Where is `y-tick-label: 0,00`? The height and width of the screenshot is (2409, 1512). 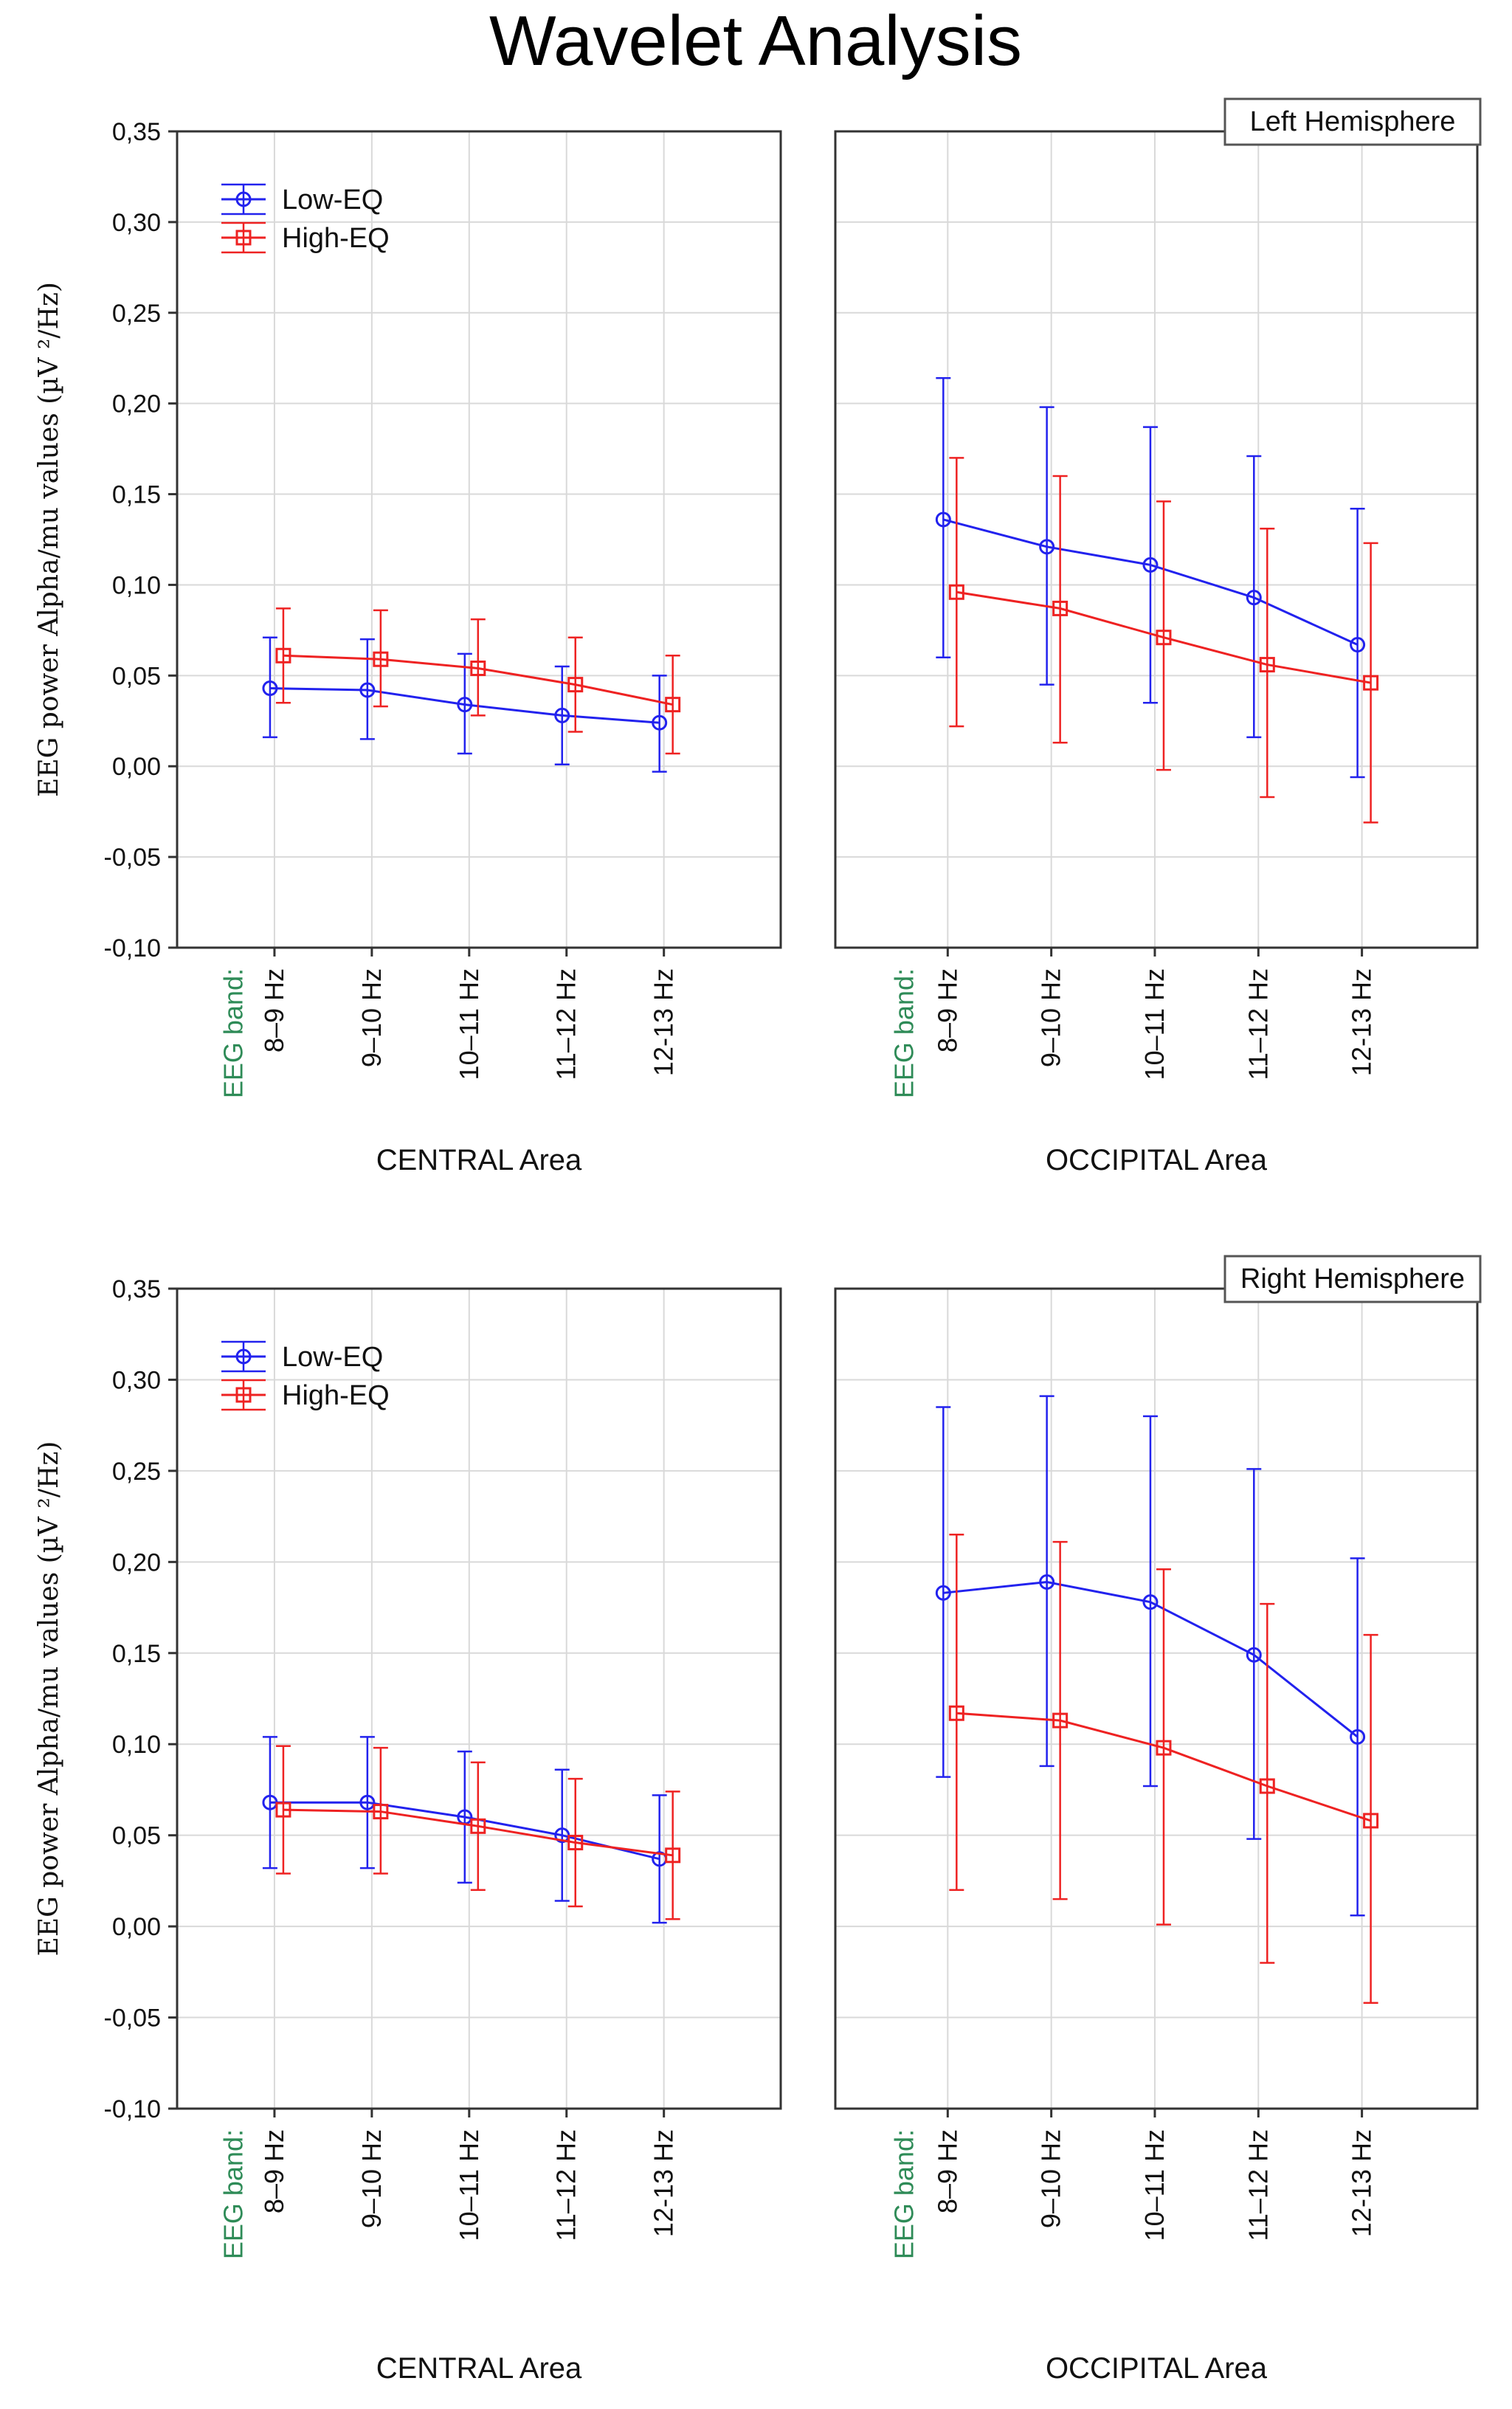 y-tick-label: 0,00 is located at coordinates (137, 1927).